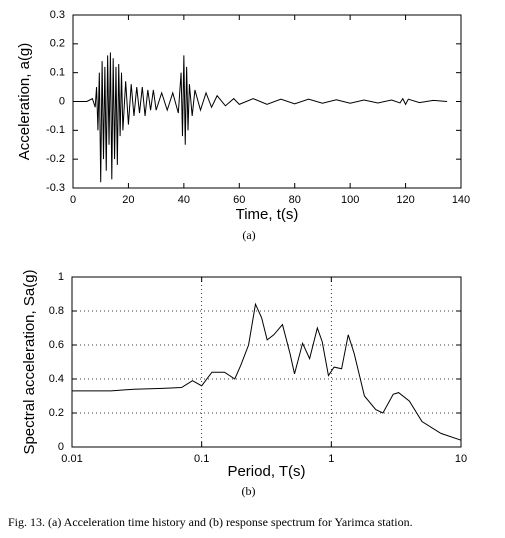  Describe the element at coordinates (405, 200) in the screenshot. I see `x-tick-label: 120` at that location.